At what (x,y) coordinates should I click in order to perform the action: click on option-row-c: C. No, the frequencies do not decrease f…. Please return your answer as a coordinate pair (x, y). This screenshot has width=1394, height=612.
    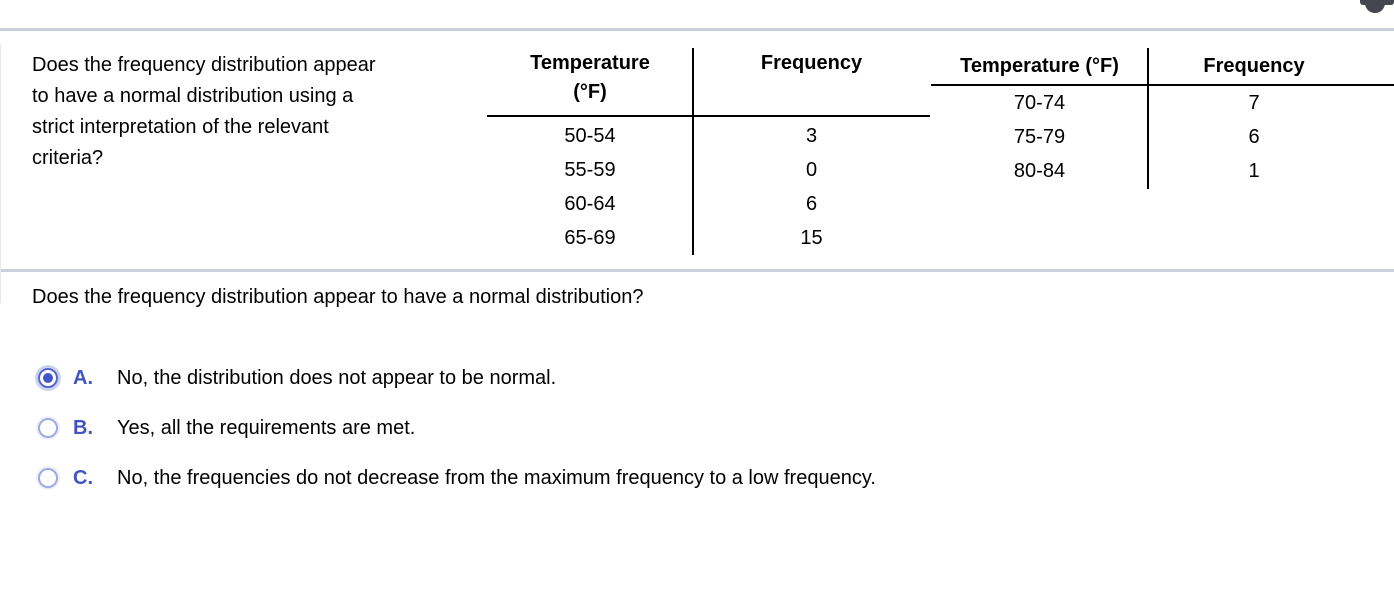
    Looking at the image, I should click on (457, 478).